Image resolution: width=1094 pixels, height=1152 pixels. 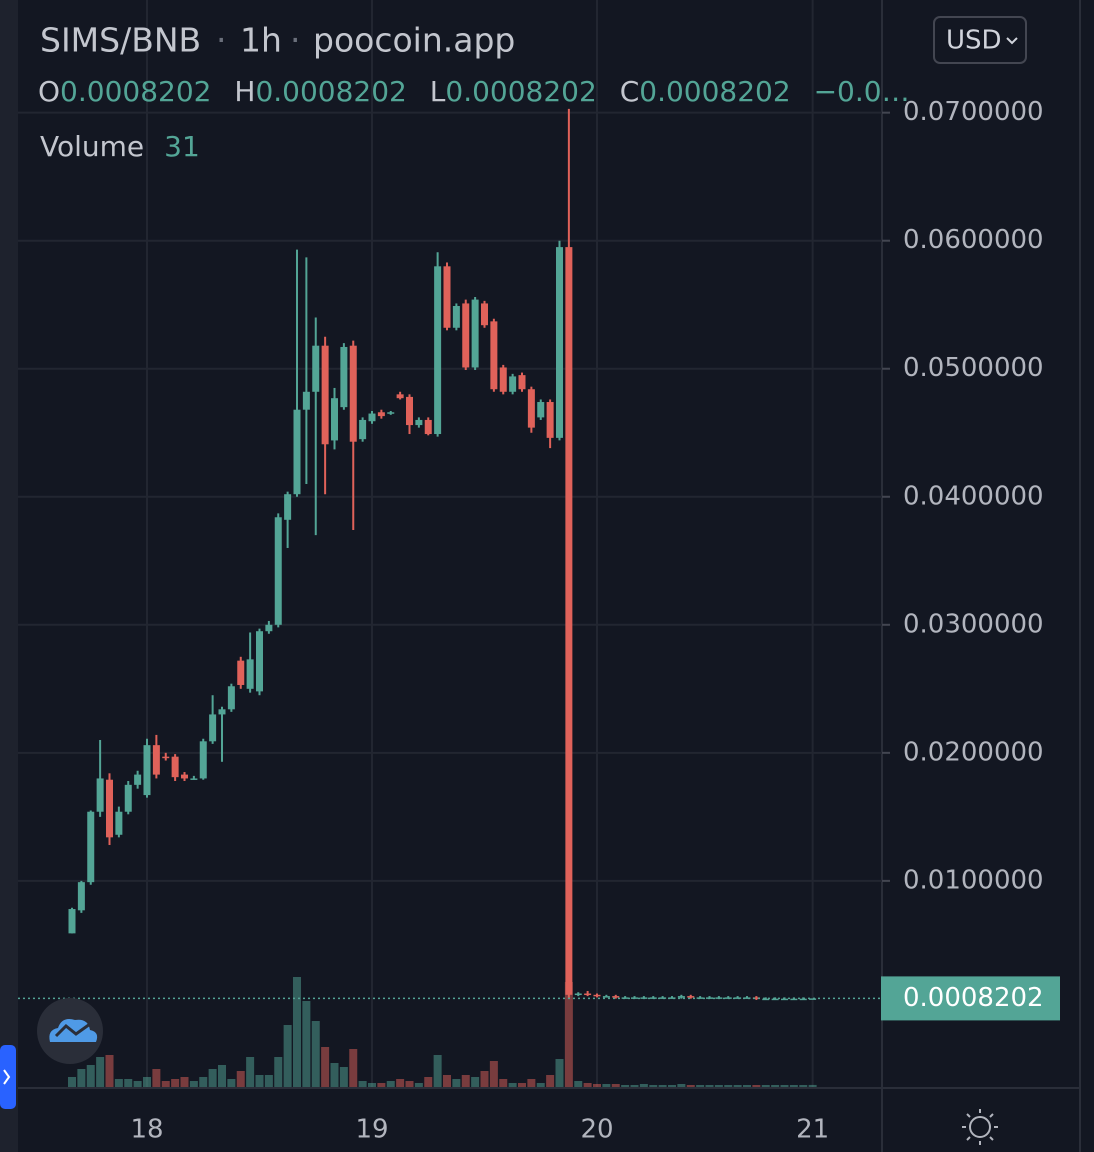 I want to click on y-tick-label: 0.0100000, so click(x=973, y=880).